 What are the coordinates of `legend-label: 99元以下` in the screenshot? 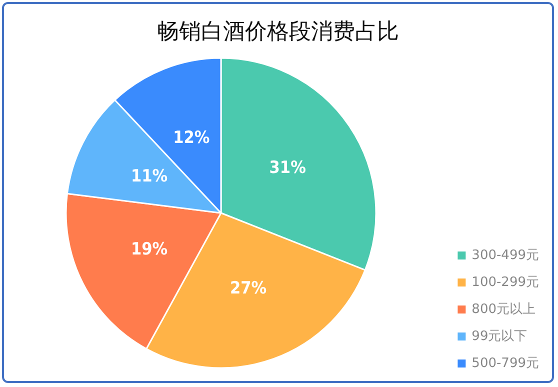 It's located at (500, 336).